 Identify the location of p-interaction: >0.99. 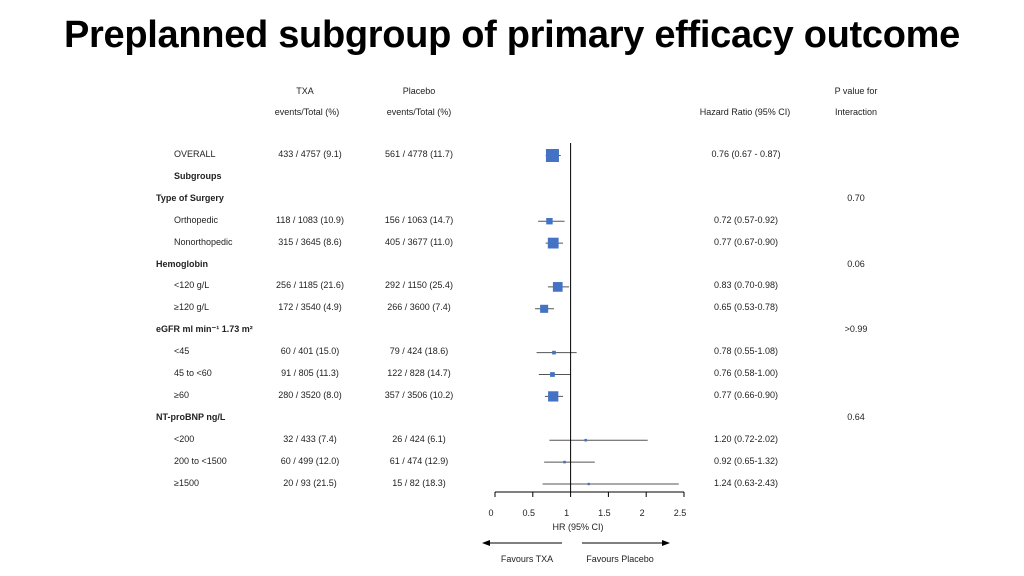
(856, 329).